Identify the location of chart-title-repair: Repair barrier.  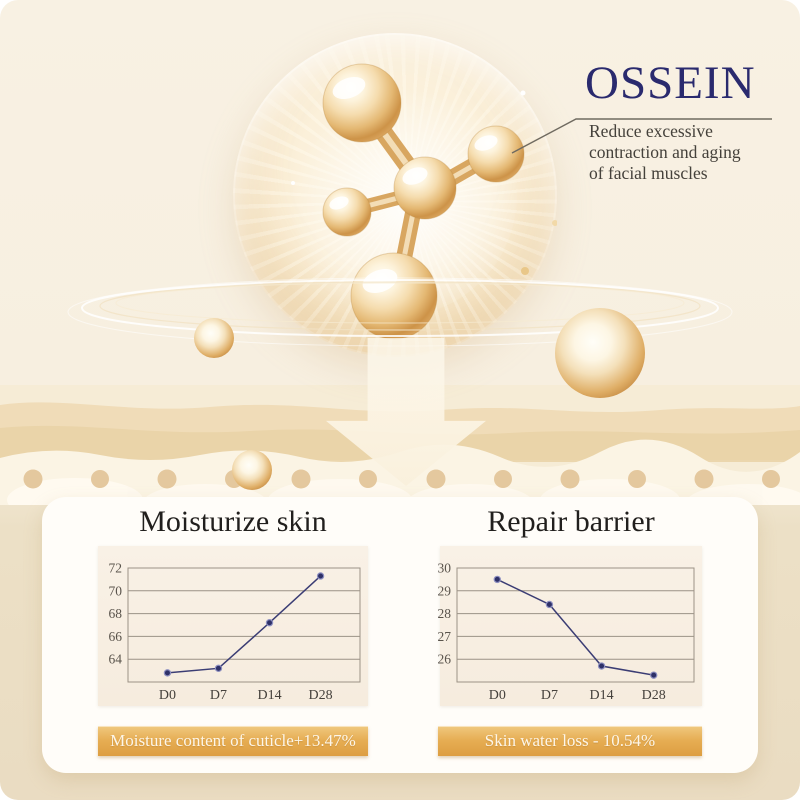
(571, 521).